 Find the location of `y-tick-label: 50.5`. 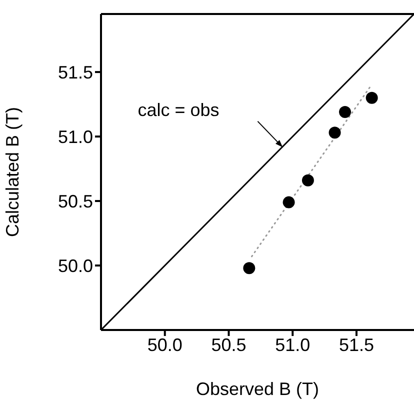

y-tick-label: 50.5 is located at coordinates (75, 201).